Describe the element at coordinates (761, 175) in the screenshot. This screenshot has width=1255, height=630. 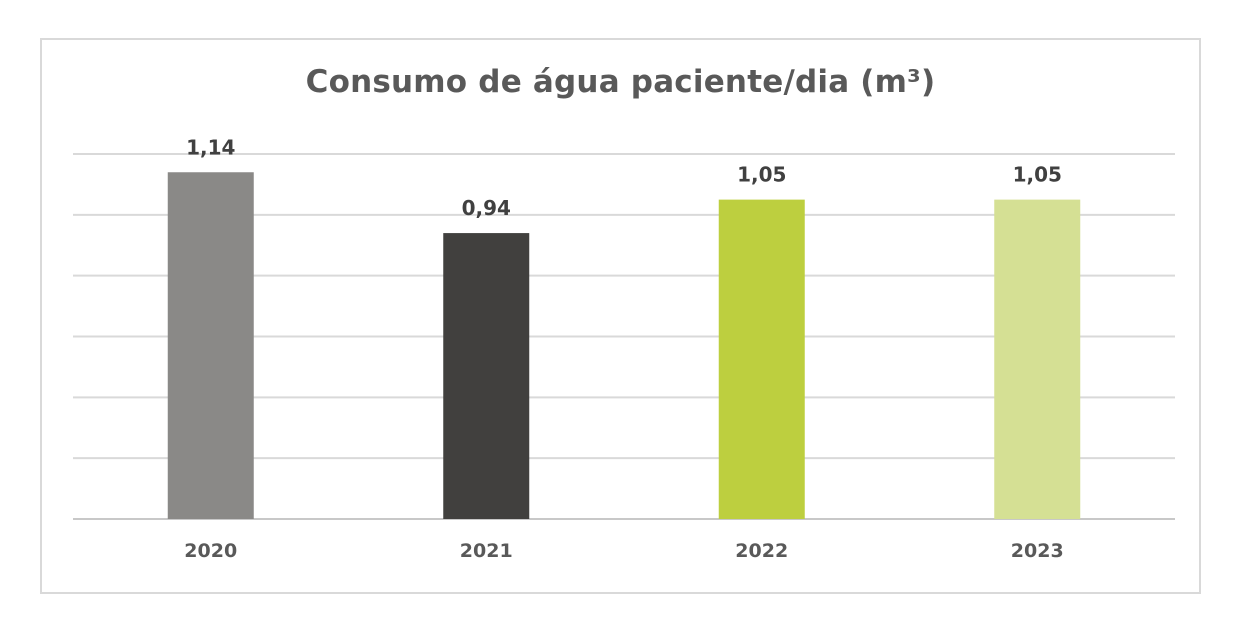
I see `data-label-2022: 1,05` at that location.